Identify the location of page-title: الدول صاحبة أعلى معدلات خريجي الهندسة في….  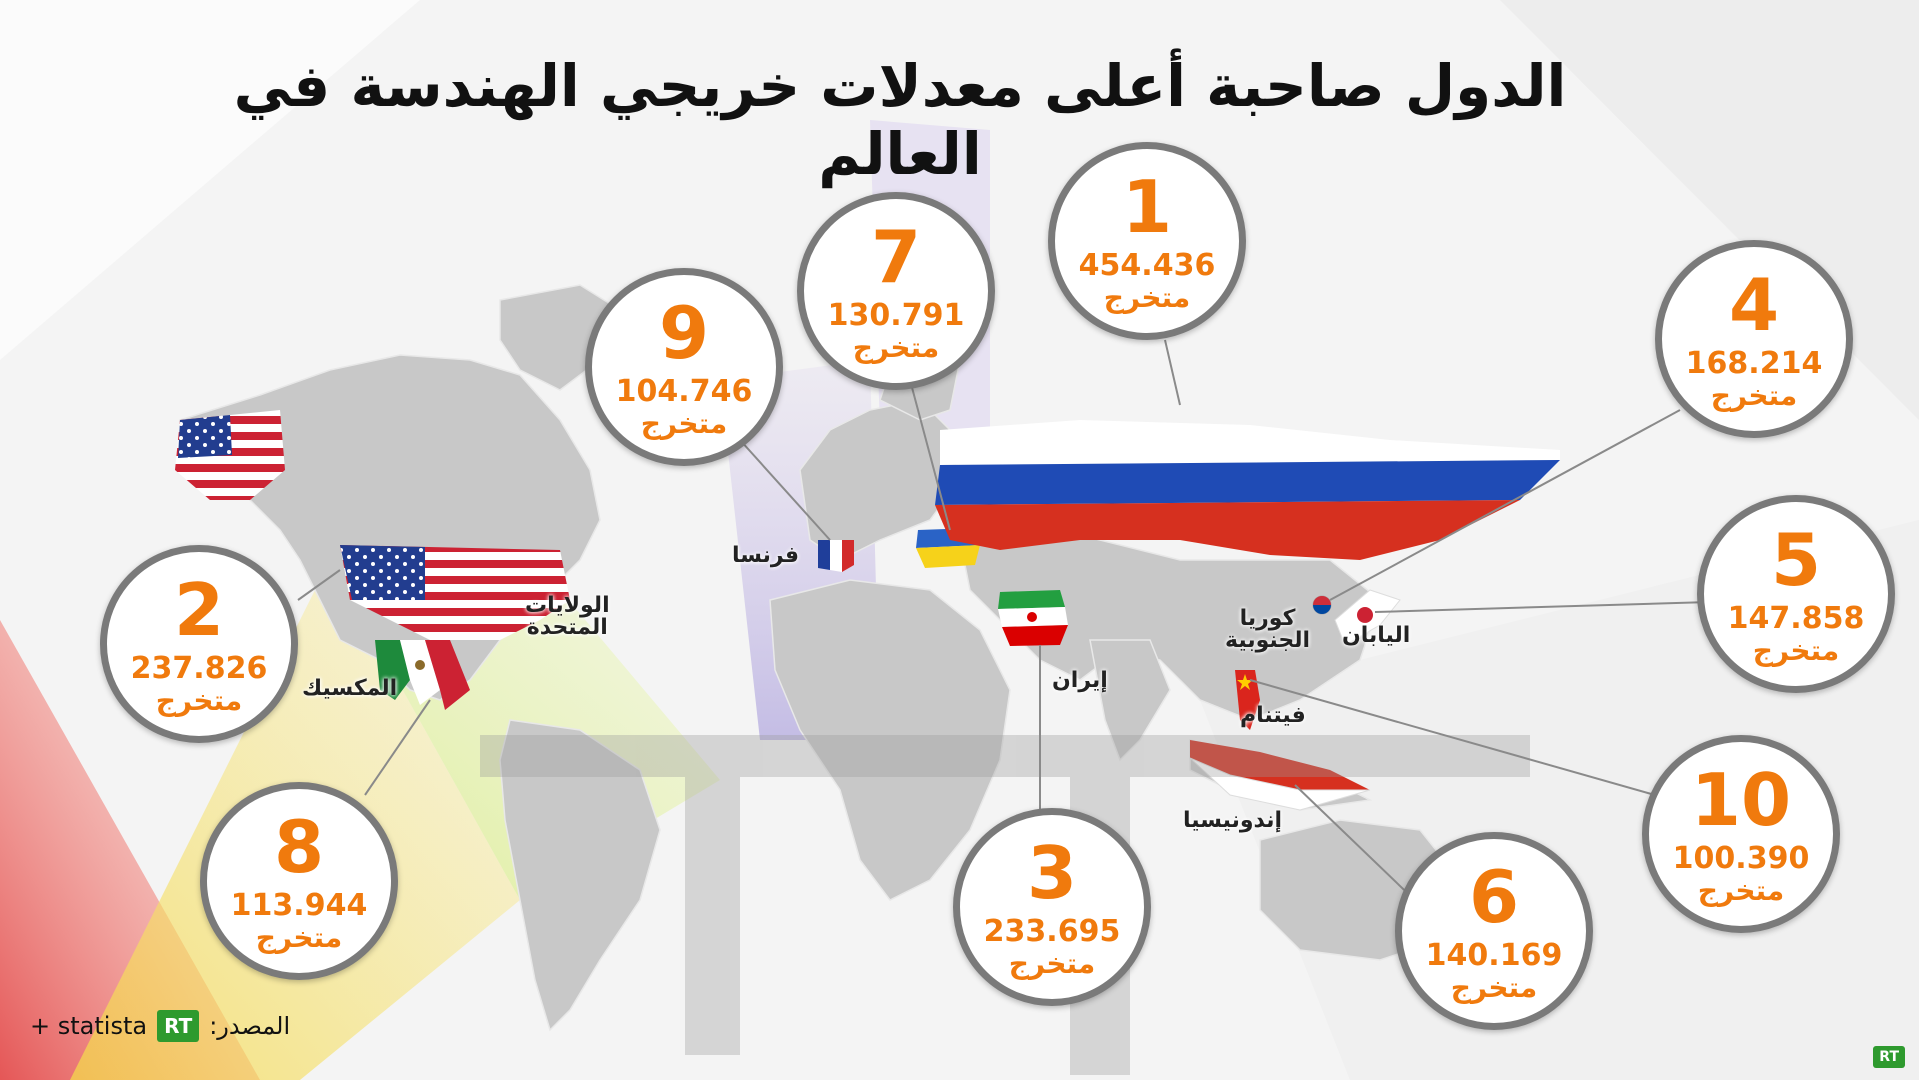
(900, 120).